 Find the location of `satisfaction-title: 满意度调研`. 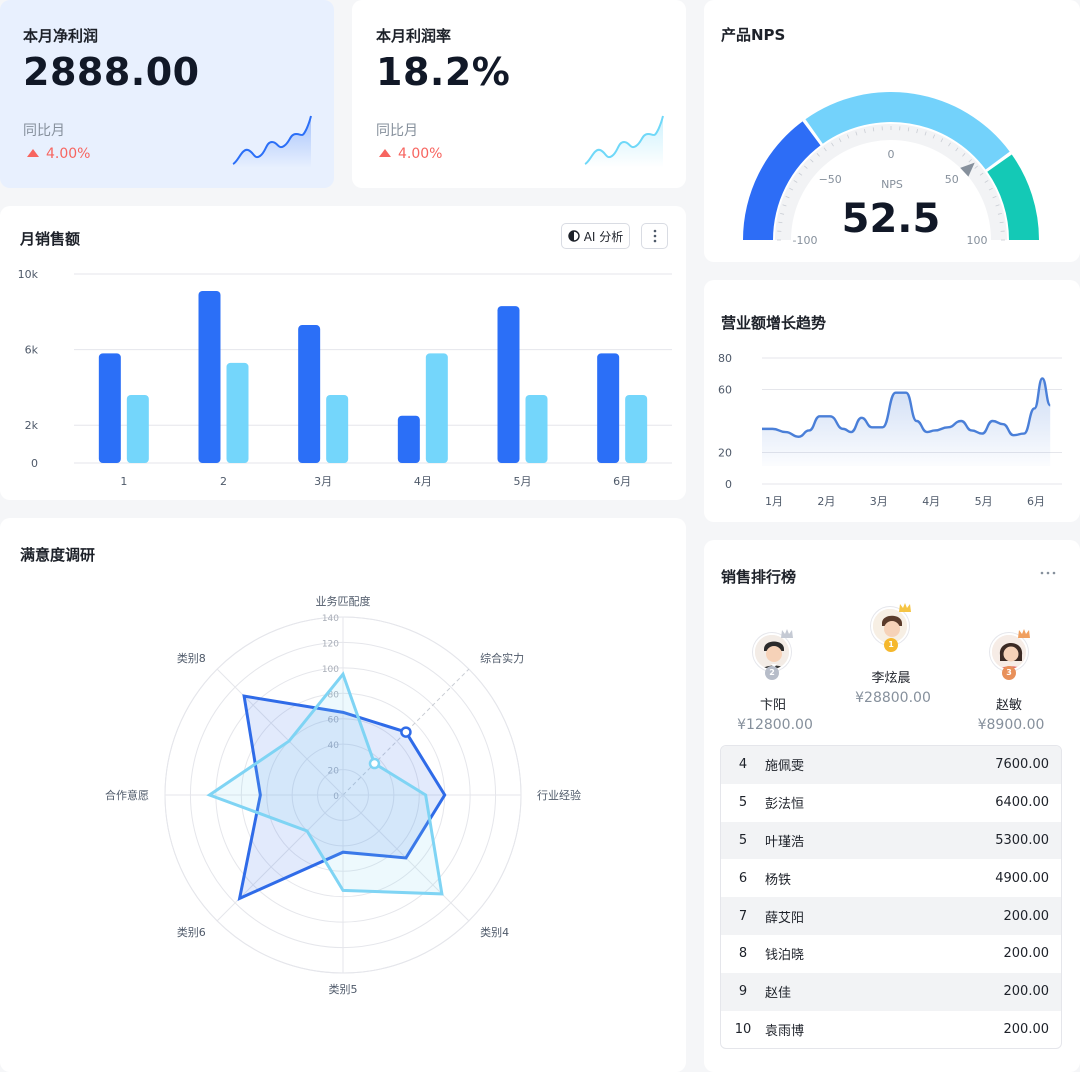

satisfaction-title: 满意度调研 is located at coordinates (58, 555).